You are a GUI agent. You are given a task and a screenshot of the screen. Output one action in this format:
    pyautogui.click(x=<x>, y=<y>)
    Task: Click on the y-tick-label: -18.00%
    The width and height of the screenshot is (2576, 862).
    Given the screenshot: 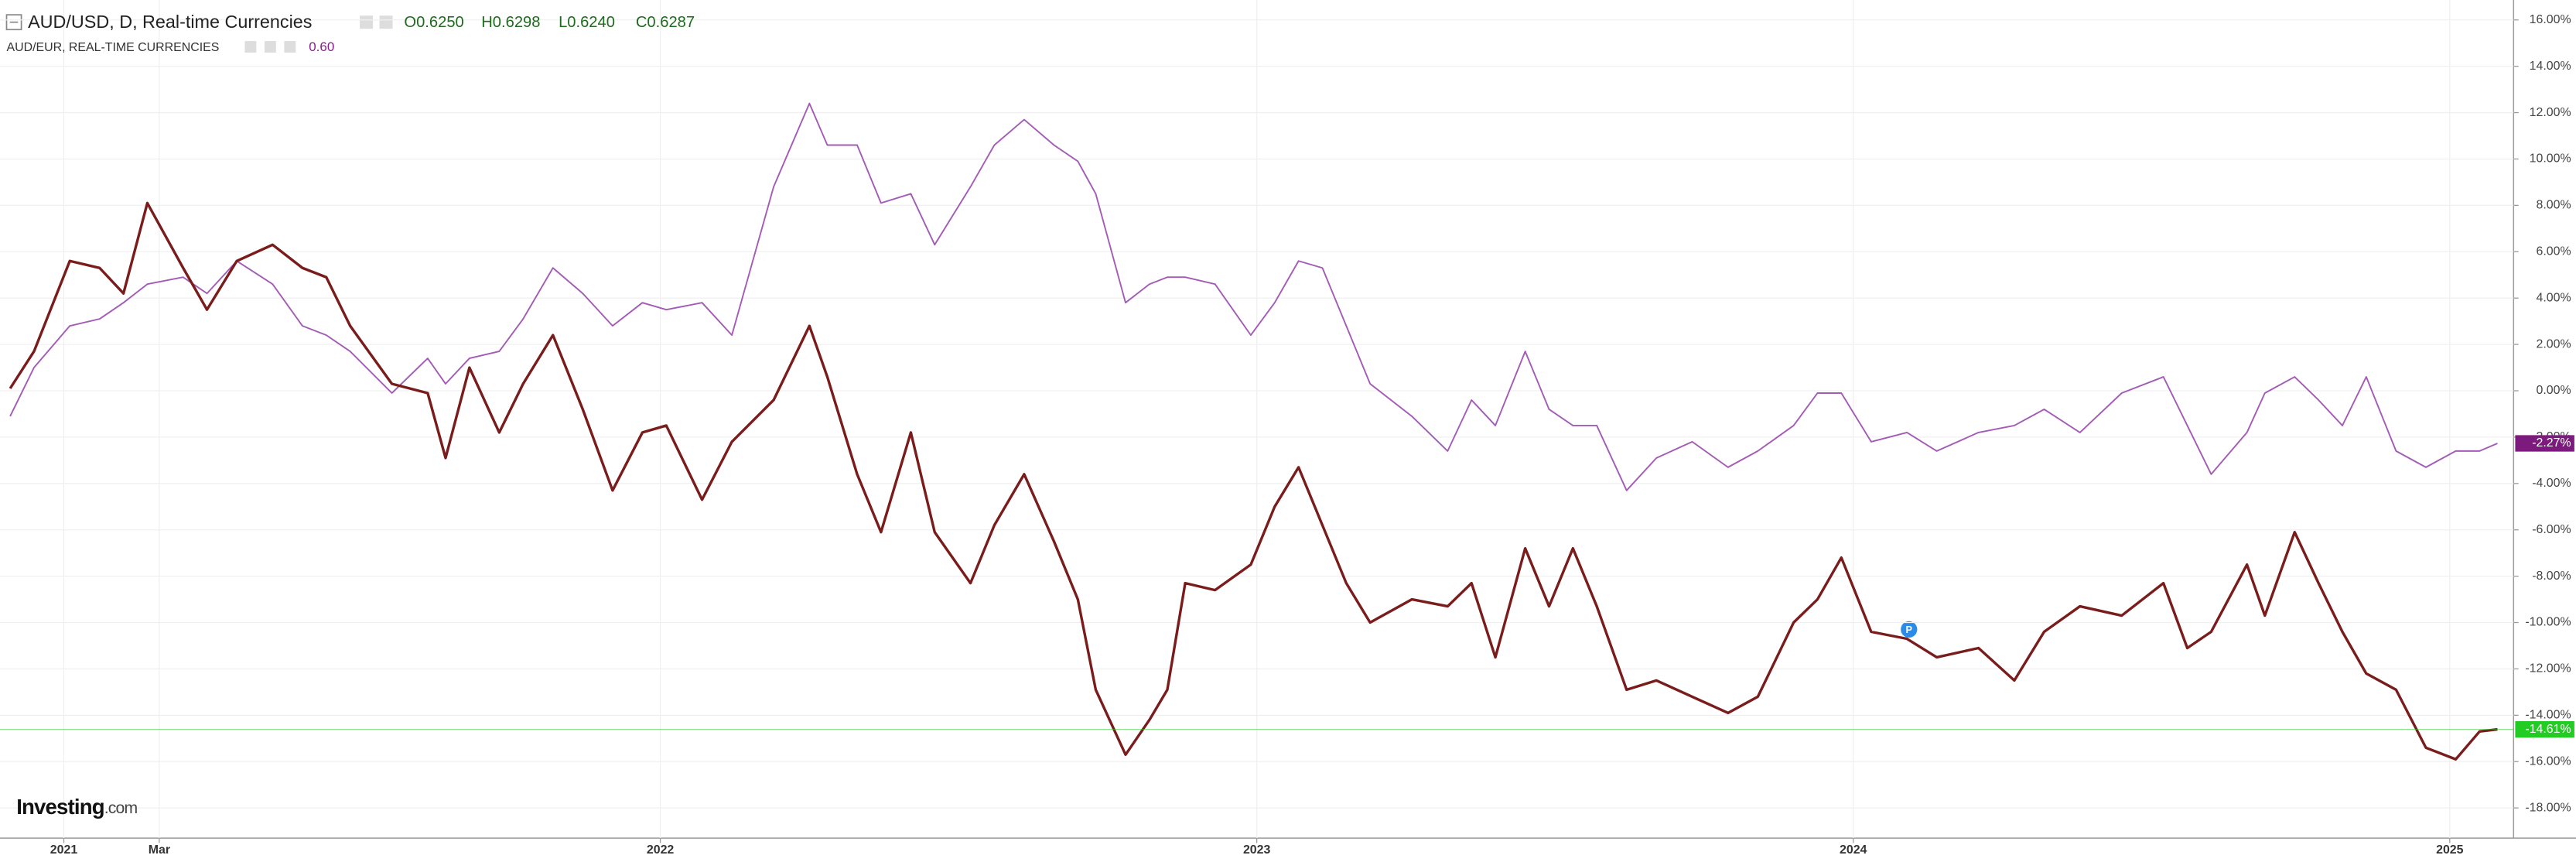 What is the action you would take?
    pyautogui.click(x=2548, y=807)
    